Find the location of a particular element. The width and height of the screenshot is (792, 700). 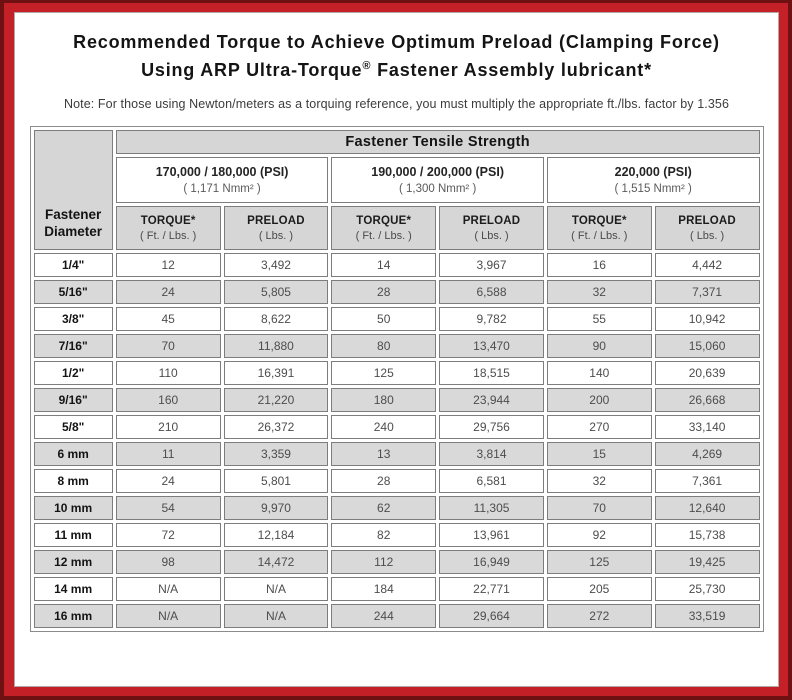

preload-value-cell: 18,515 is located at coordinates (491, 373).